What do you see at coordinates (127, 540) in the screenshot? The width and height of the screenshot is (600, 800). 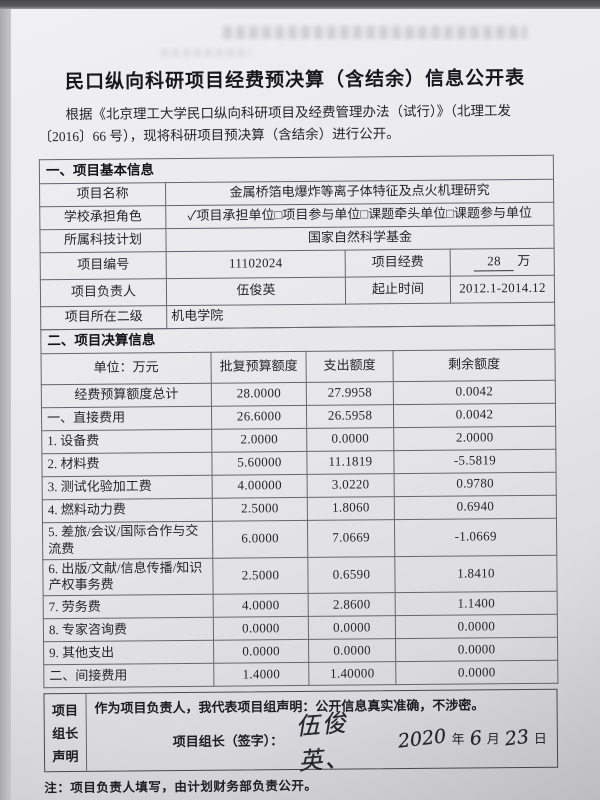 I see `category-cell: 5. 差旅/会议/国际合作与交流费` at bounding box center [127, 540].